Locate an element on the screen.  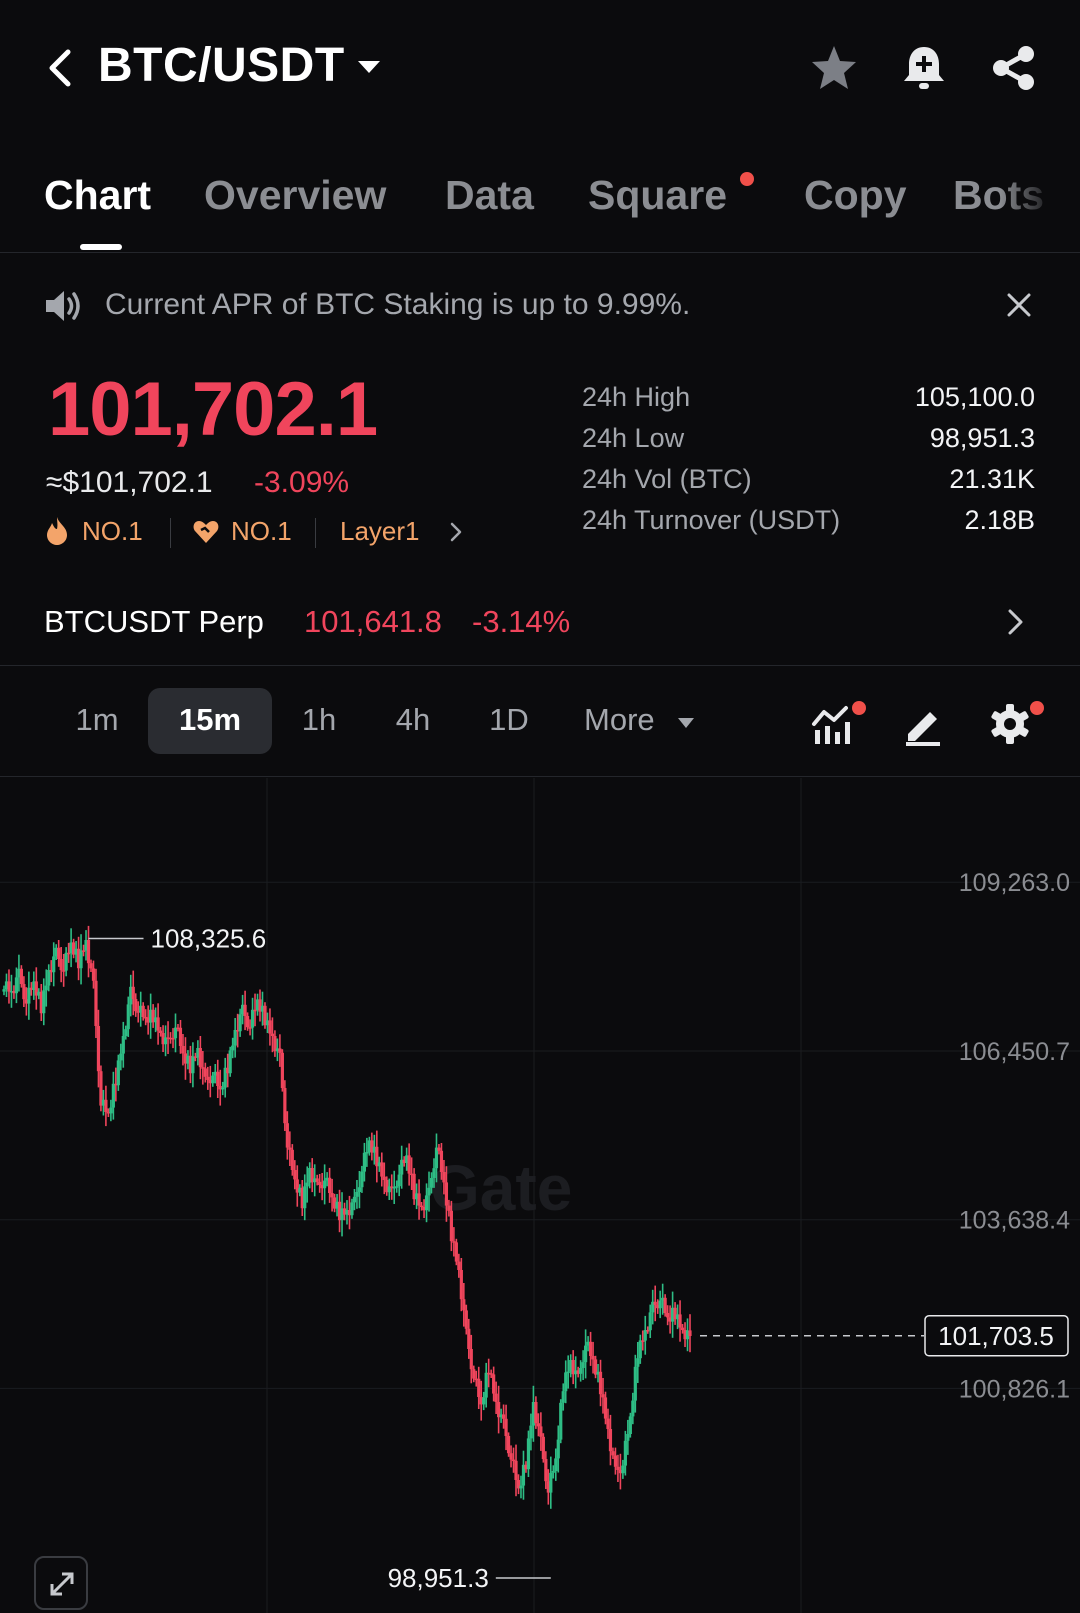
timeframe-15m: 15m is located at coordinates (210, 719).